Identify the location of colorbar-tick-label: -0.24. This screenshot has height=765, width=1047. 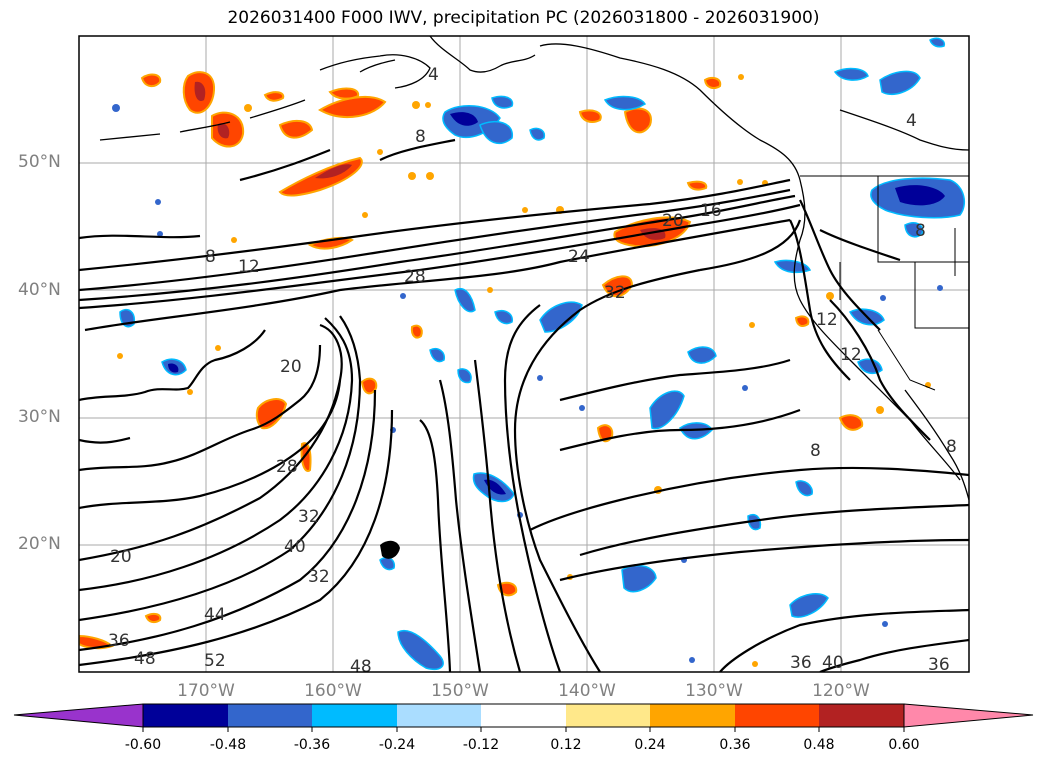
(397, 745).